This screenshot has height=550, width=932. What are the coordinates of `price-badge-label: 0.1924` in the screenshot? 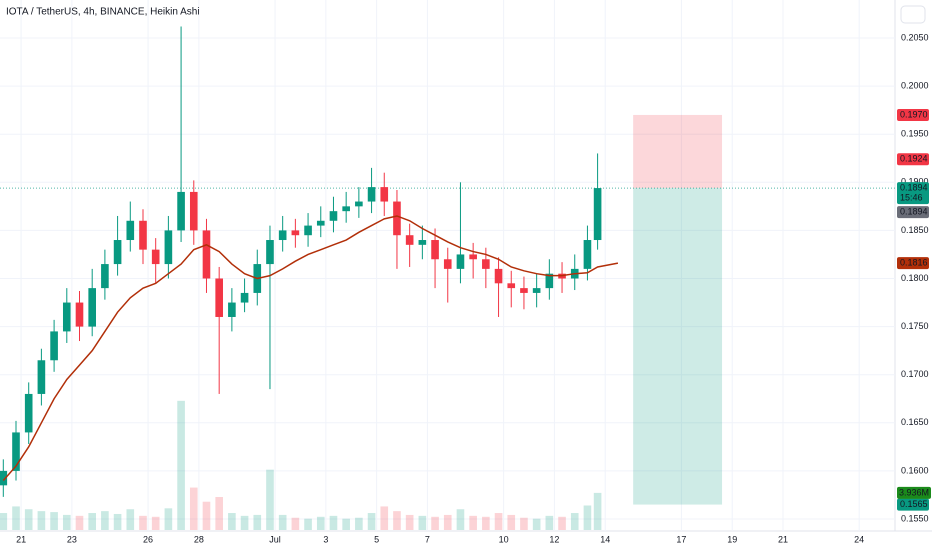 It's located at (914, 159).